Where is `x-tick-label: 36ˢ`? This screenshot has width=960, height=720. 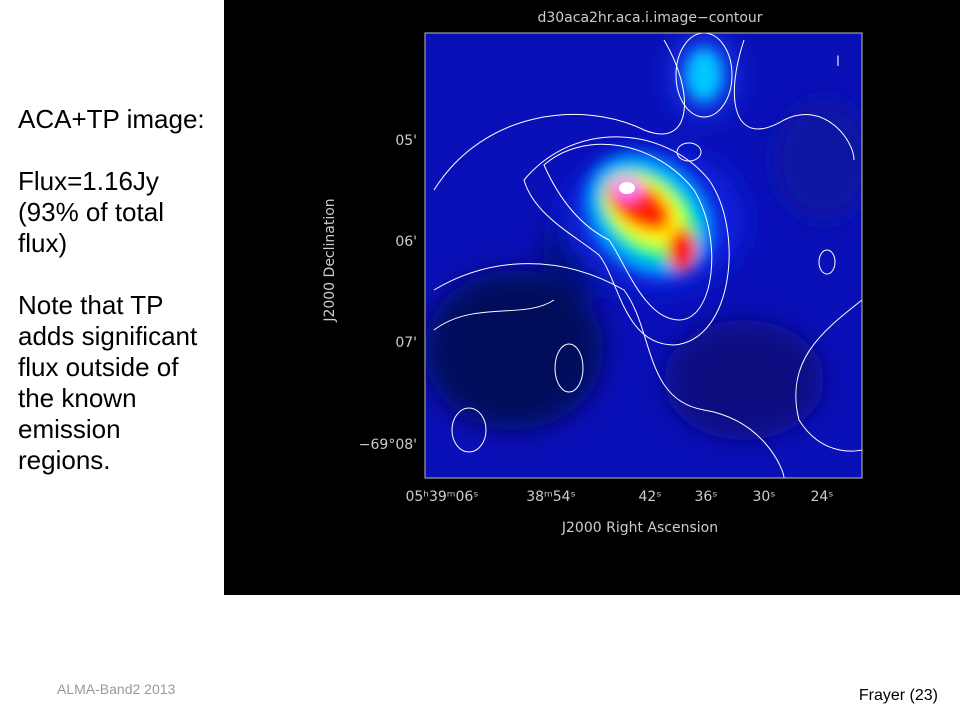
x-tick-label: 36ˢ is located at coordinates (705, 497).